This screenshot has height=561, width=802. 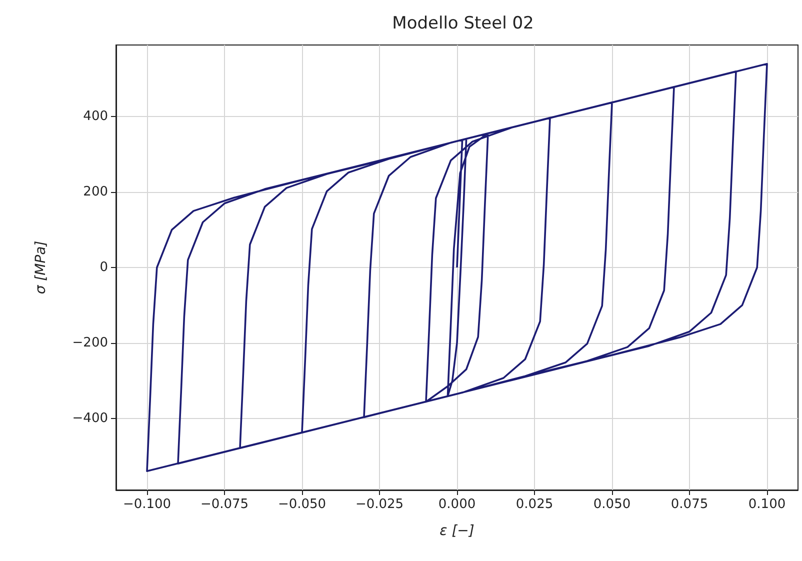 What do you see at coordinates (457, 504) in the screenshot?
I see `x-tick-label: 0.000` at bounding box center [457, 504].